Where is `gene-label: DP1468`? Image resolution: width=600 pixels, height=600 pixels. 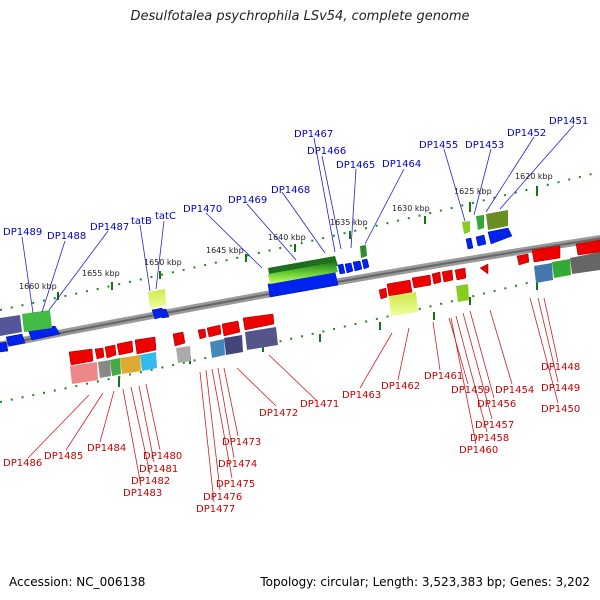
gene-label: DP1468 is located at coordinates (290, 190).